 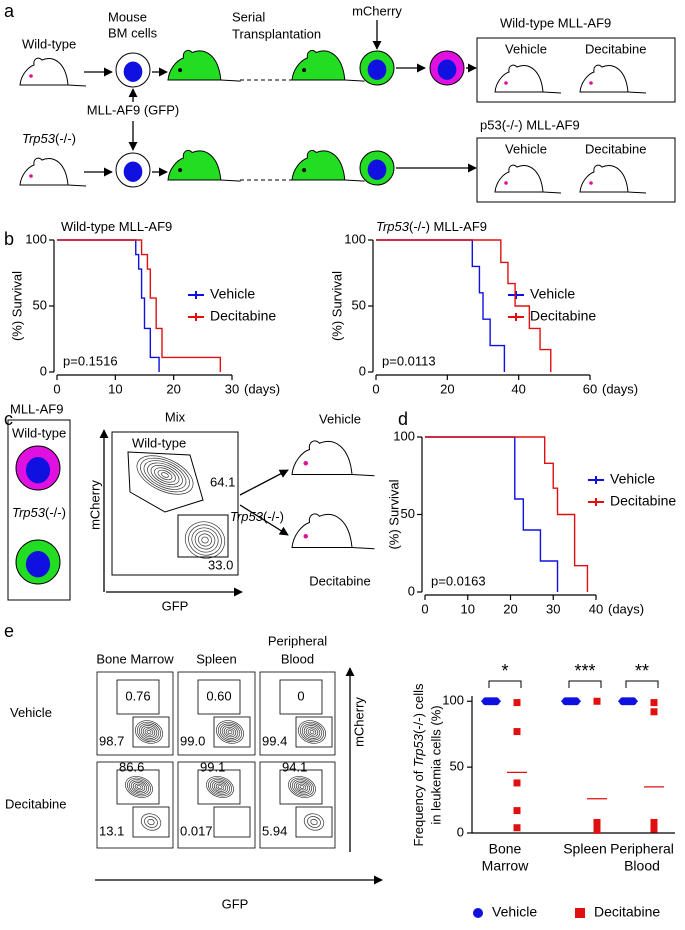 What do you see at coordinates (642, 684) in the screenshot?
I see `significance-bracket` at bounding box center [642, 684].